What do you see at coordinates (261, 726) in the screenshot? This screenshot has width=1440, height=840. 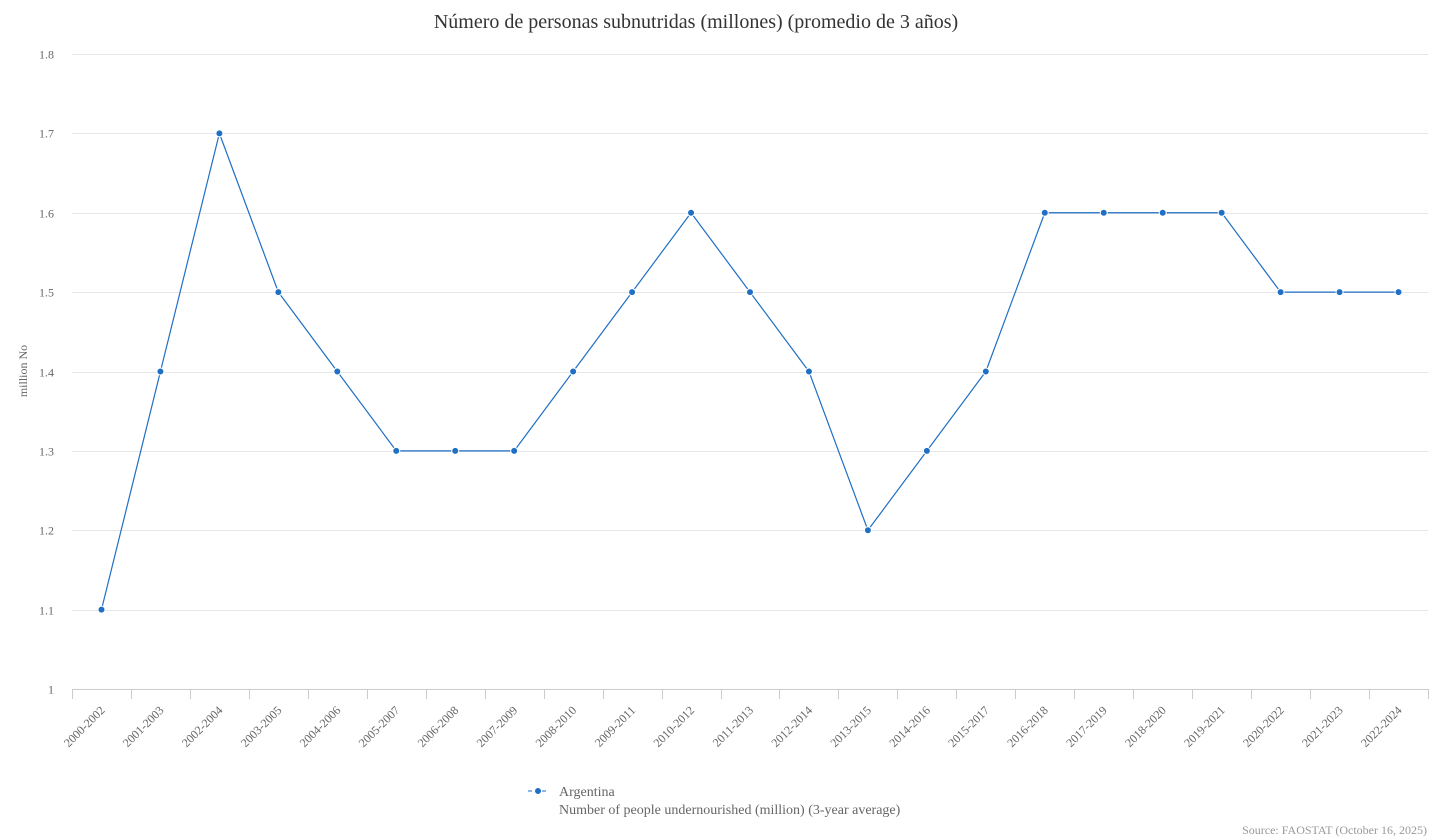 I see `x-tick-label: 2003-2005` at bounding box center [261, 726].